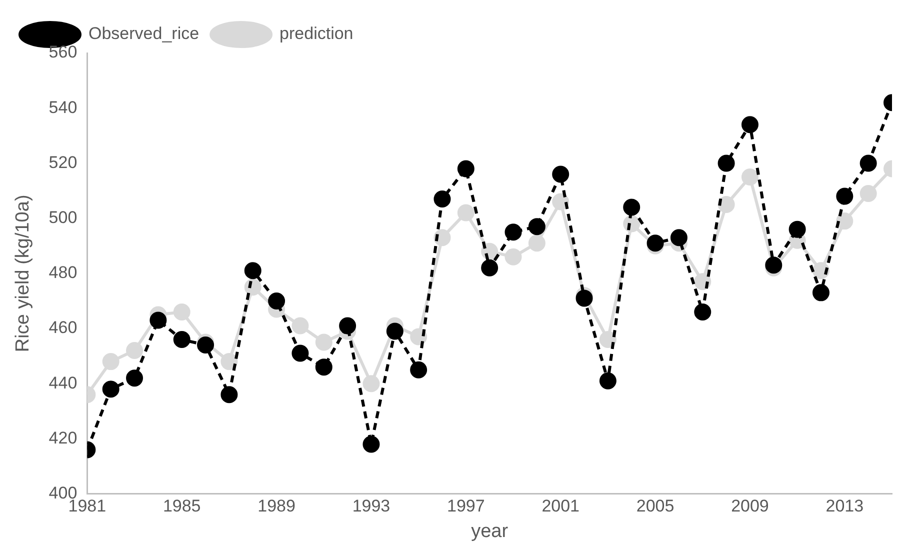 The width and height of the screenshot is (910, 551). I want to click on legend-label: Observed_rice, so click(144, 34).